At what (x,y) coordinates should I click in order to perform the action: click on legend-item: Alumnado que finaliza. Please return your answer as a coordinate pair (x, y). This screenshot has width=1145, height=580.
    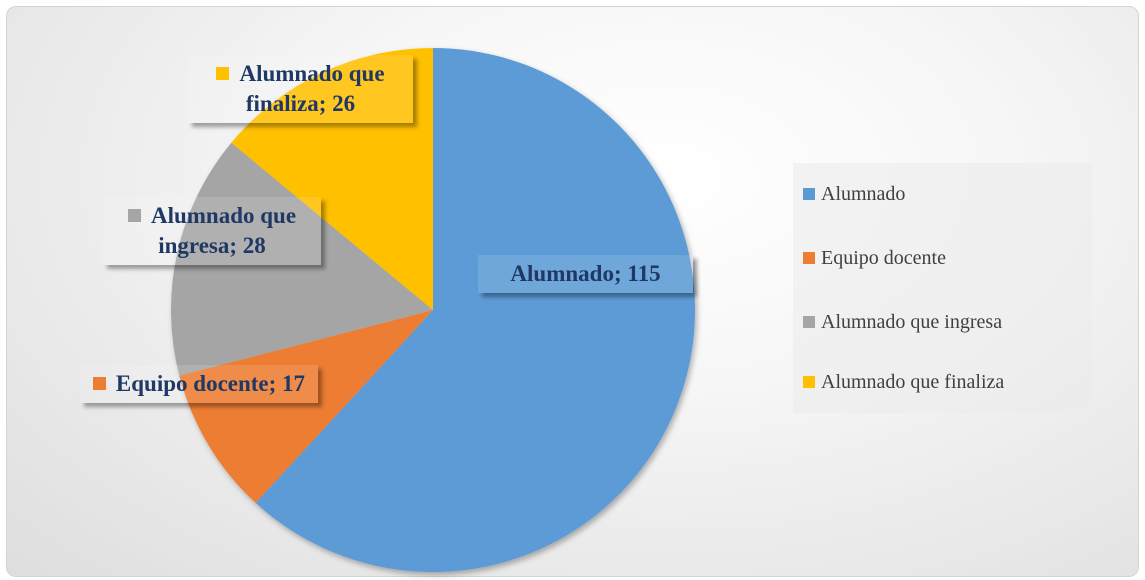
    Looking at the image, I should click on (903, 382).